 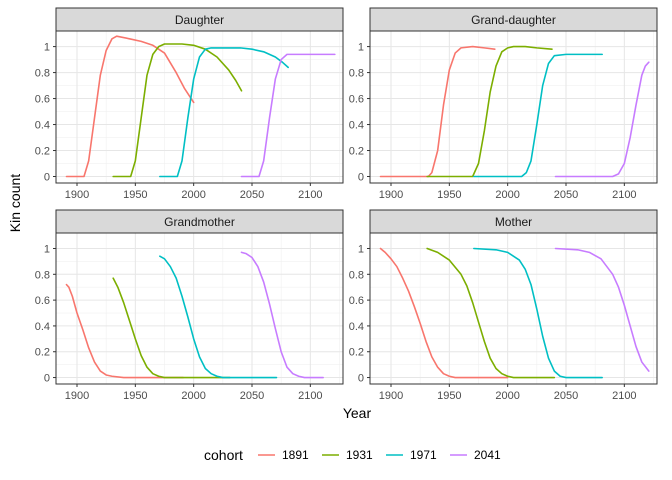 I want to click on series-line-mother-2041, so click(x=602, y=309).